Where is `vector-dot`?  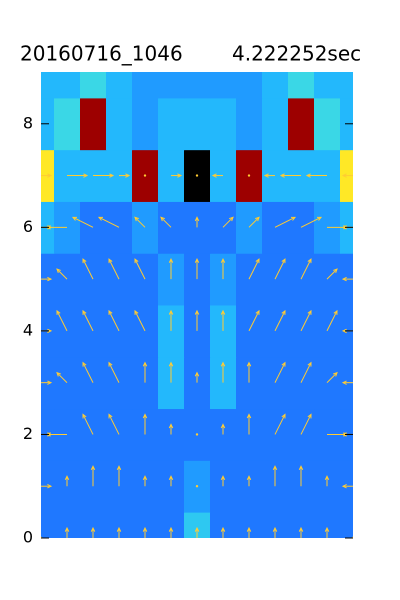
vector-dot is located at coordinates (197, 434).